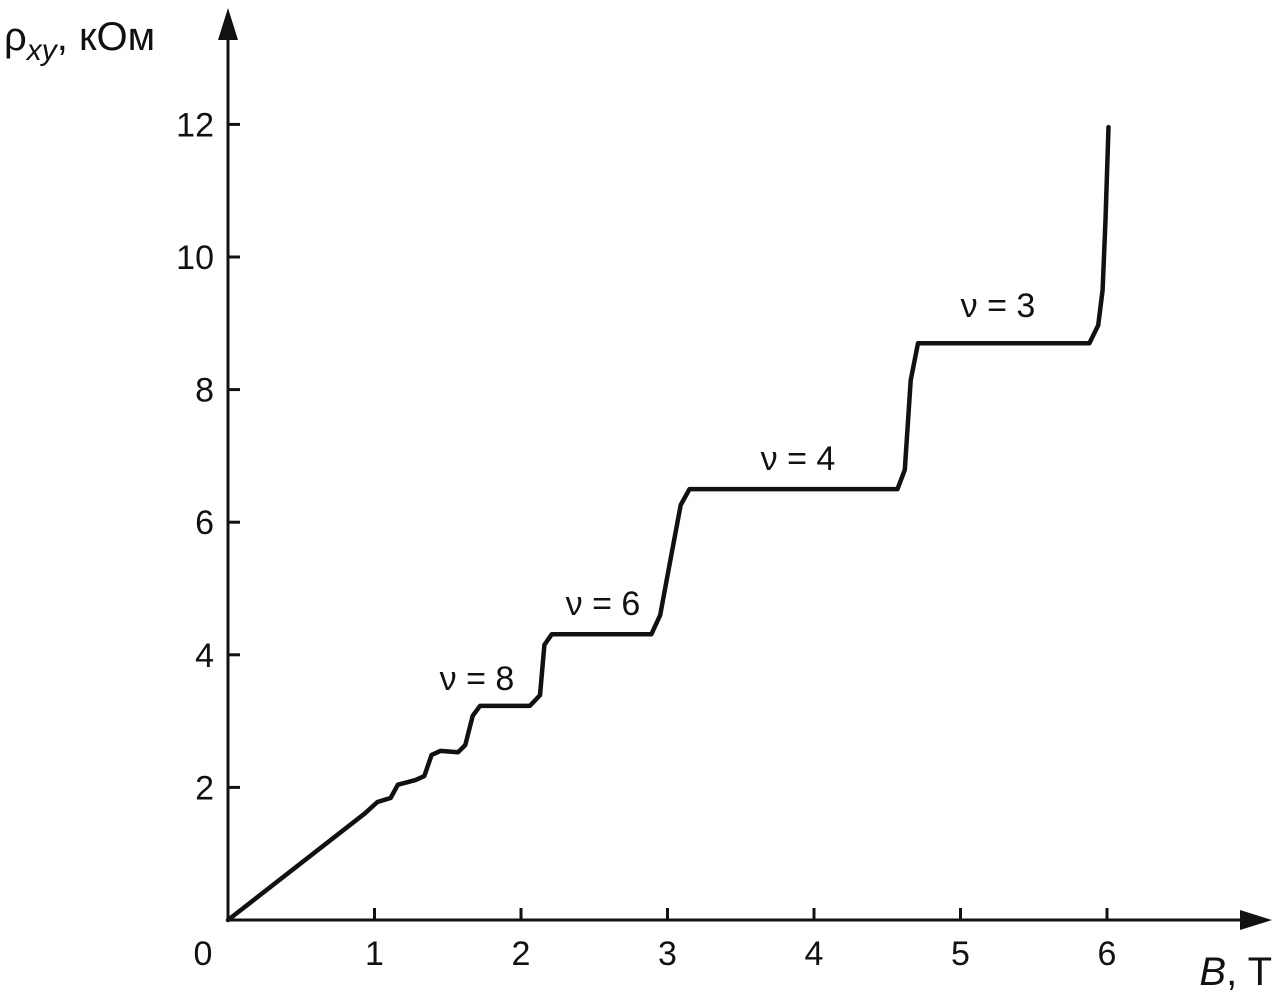 The width and height of the screenshot is (1280, 998). Describe the element at coordinates (1256, 920) in the screenshot. I see `x-axis-arrow` at that location.